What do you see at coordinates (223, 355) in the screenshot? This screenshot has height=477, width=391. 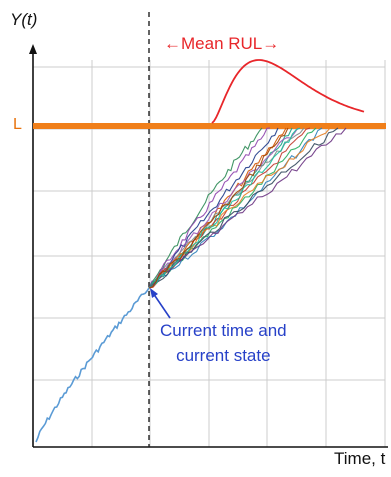 I see `annotation-line-2: current state` at bounding box center [223, 355].